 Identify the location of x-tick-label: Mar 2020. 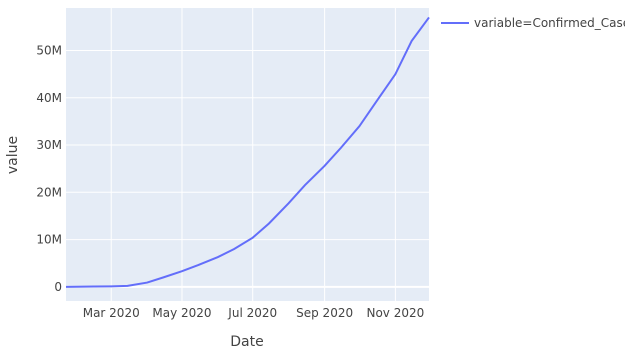
(111, 313).